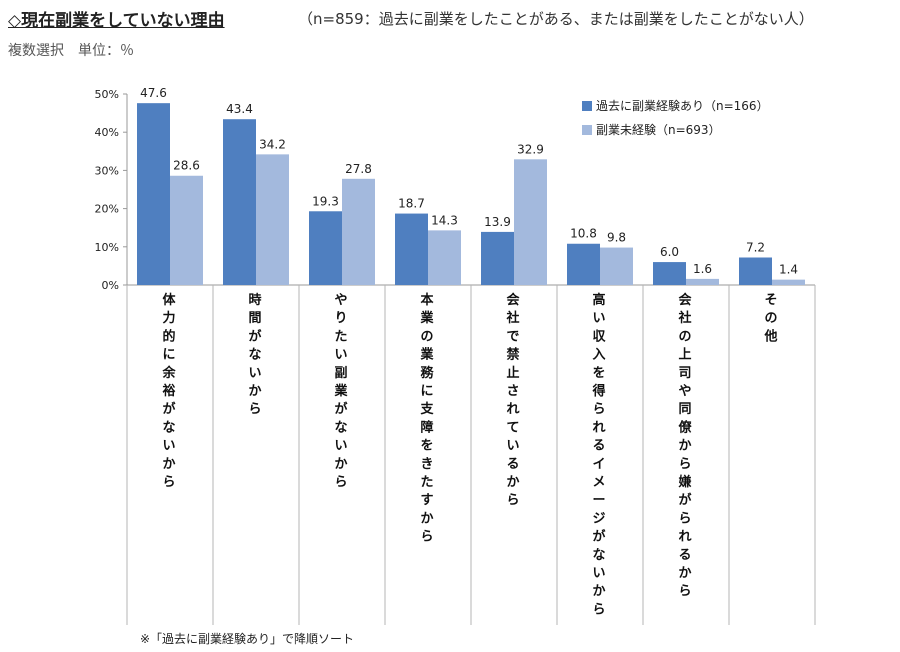  I want to click on footnote: ※「過去に副業経験あり」で降順ソート, so click(247, 639).